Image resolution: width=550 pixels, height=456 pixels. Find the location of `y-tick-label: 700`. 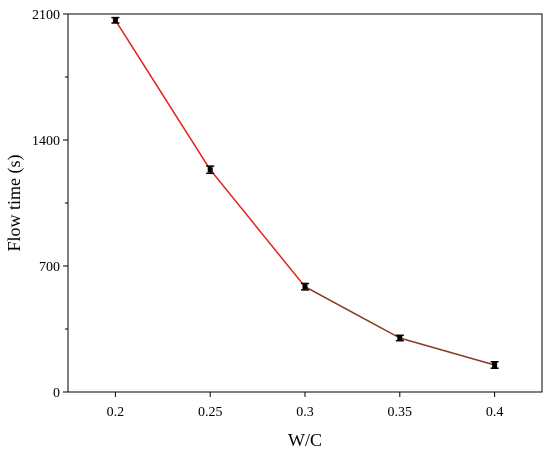

y-tick-label: 700 is located at coordinates (49, 267).